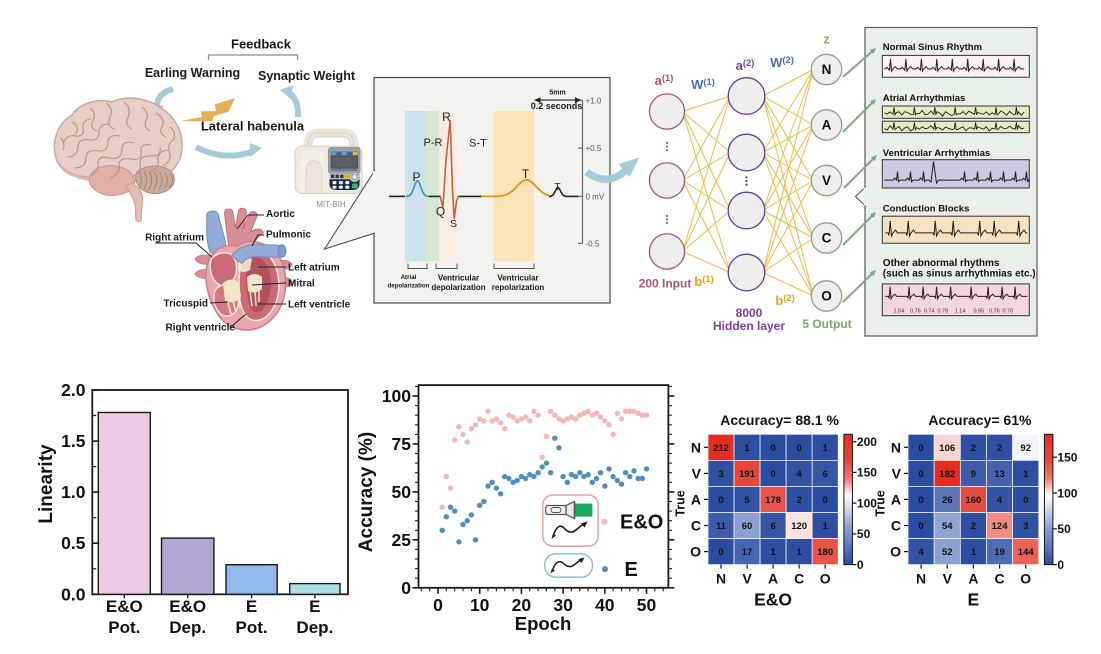 The height and width of the screenshot is (654, 1101). Describe the element at coordinates (480, 605) in the screenshot. I see `svg-text: 10` at that location.